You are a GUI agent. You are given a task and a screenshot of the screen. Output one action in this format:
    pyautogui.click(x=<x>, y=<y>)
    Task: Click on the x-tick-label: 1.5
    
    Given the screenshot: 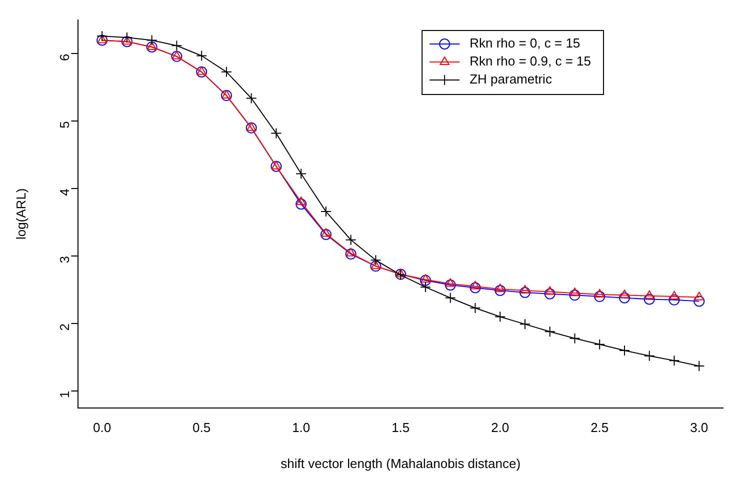 What is the action you would take?
    pyautogui.click(x=401, y=428)
    